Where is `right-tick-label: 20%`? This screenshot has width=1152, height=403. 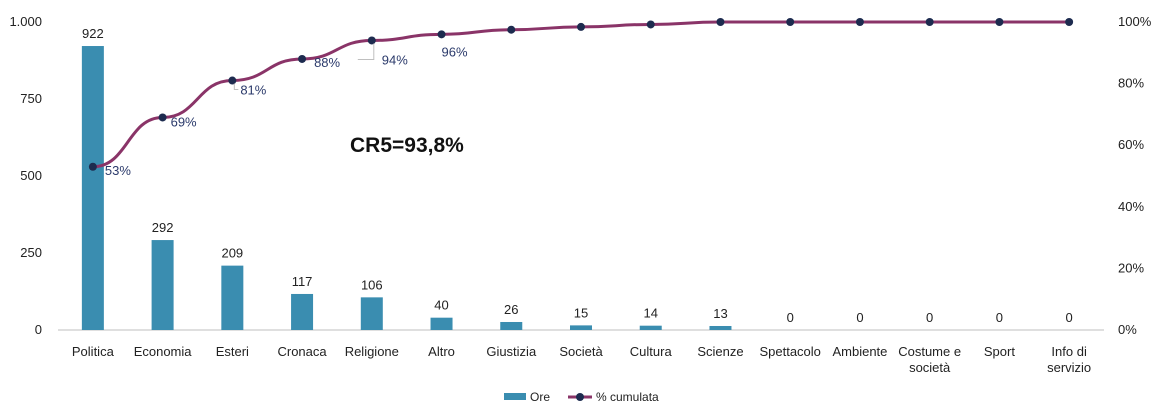 right-tick-label: 20% is located at coordinates (1131, 267).